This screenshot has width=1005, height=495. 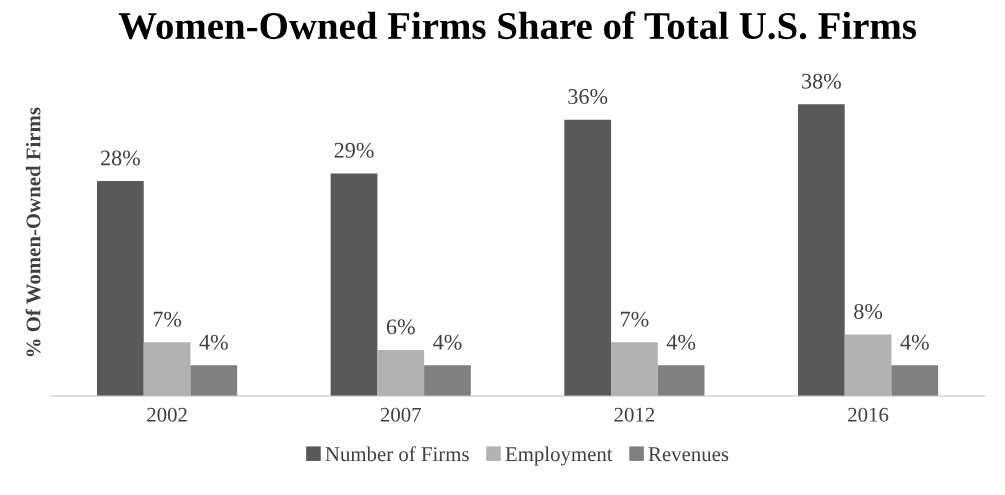 I want to click on data-label: 36%, so click(x=588, y=97).